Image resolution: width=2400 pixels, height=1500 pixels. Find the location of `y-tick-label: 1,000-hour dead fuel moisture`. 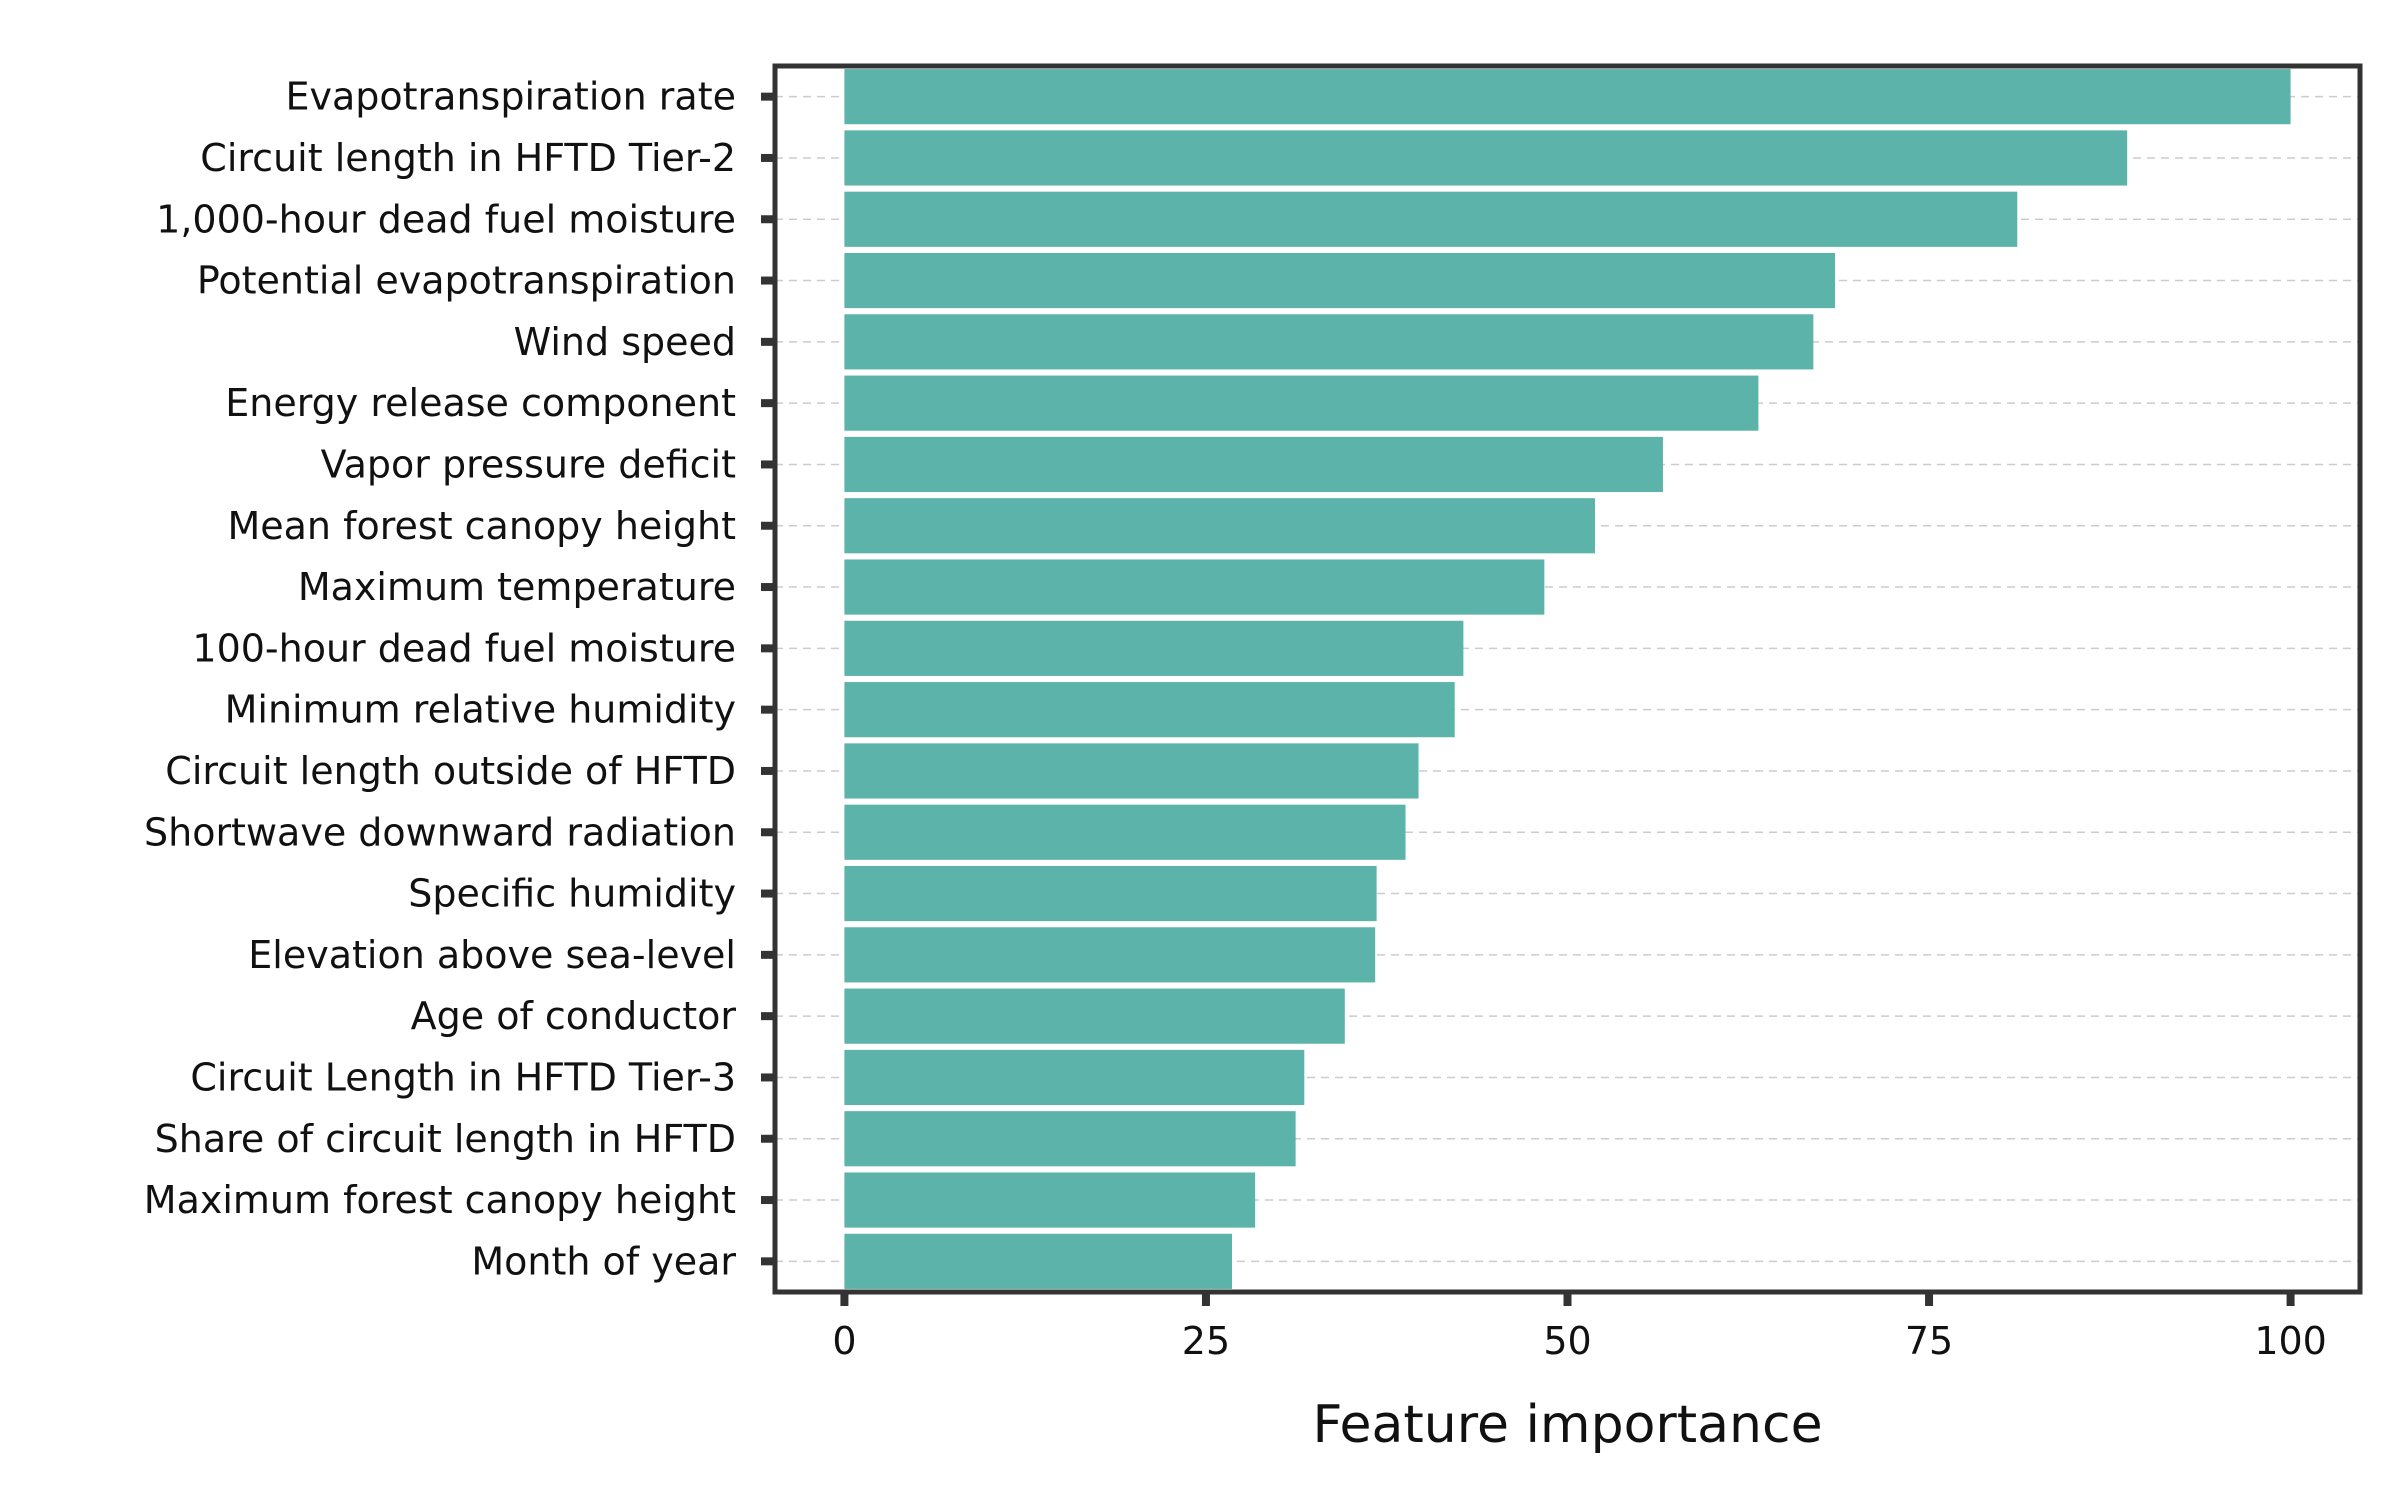

y-tick-label: 1,000-hour dead fuel moisture is located at coordinates (446, 219).